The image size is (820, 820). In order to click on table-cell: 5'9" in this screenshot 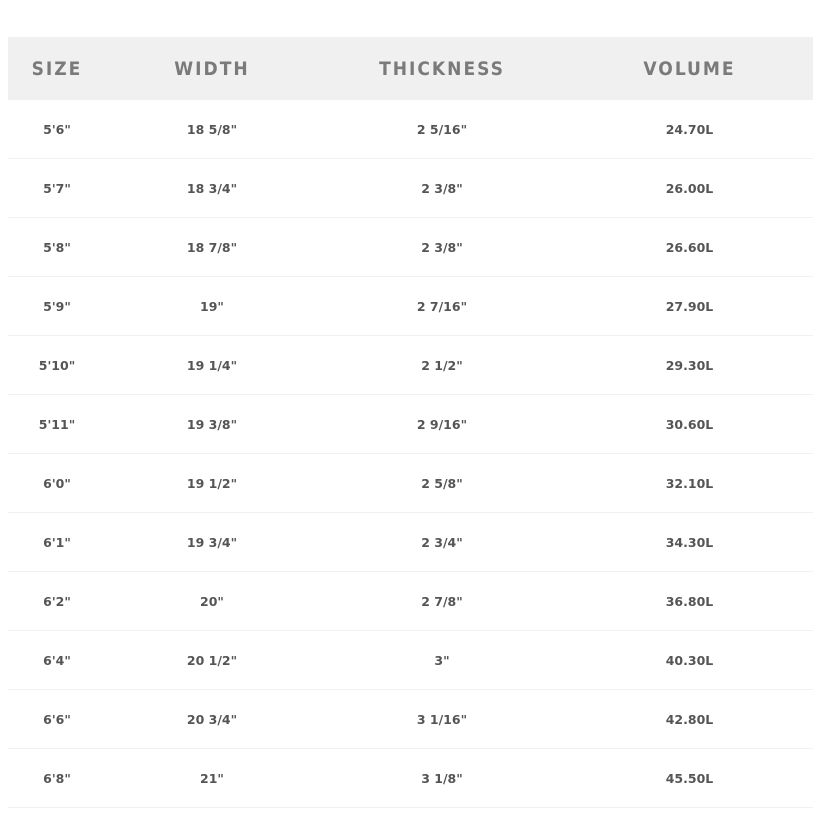, I will do `click(57, 306)`.